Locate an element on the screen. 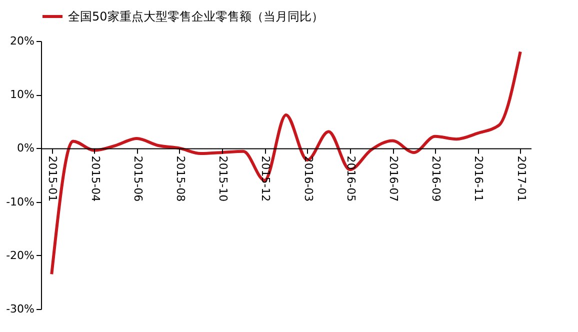  y-tick-label: -10% is located at coordinates (20, 201).